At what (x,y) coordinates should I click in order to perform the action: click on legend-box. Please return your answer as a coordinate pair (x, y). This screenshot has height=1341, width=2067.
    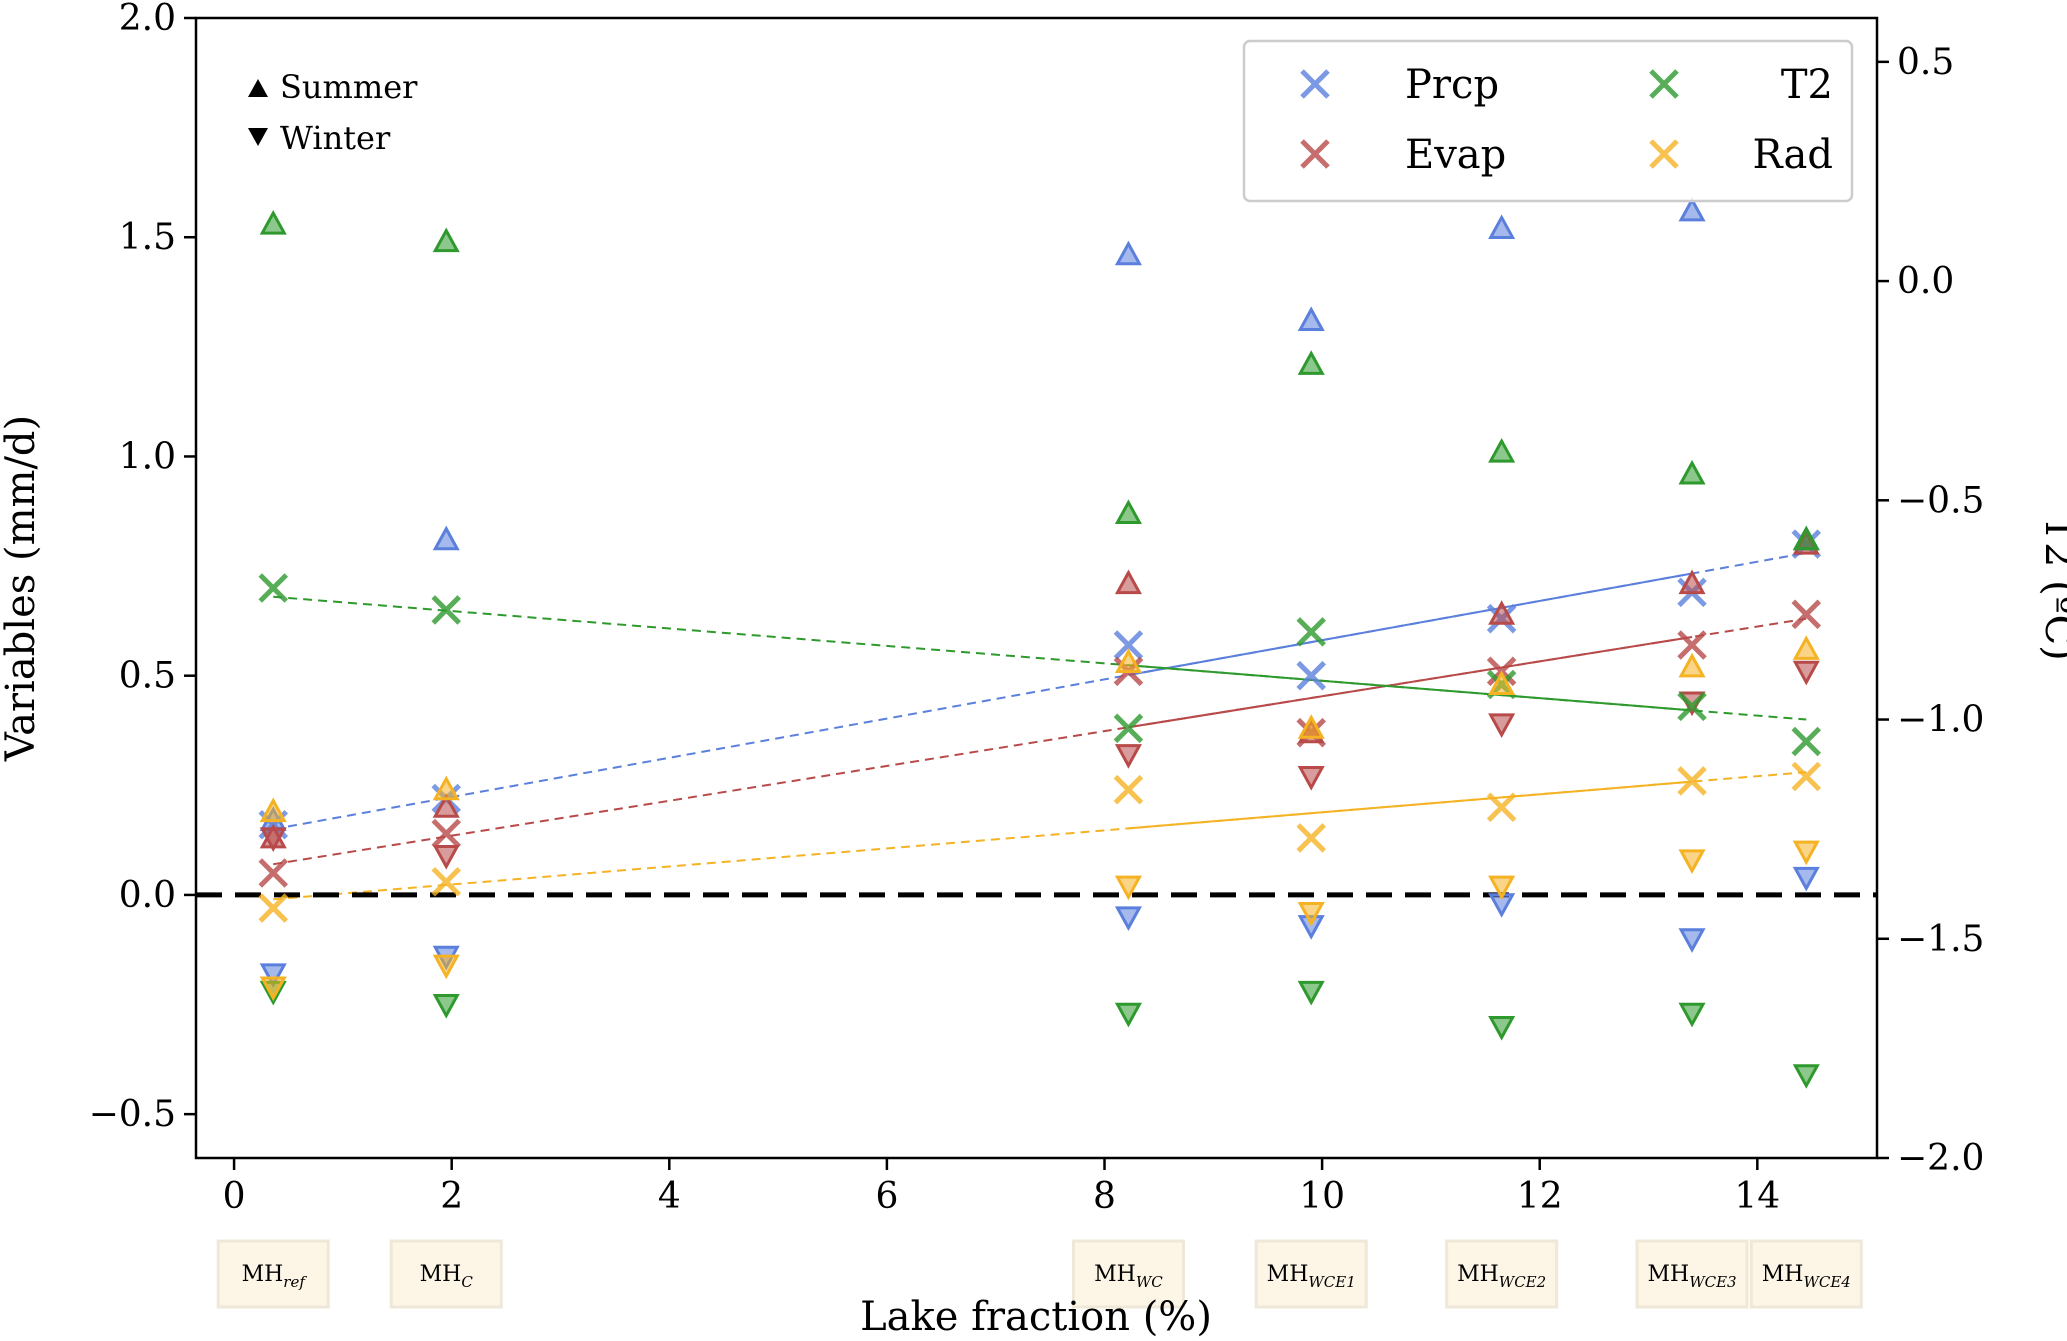
    Looking at the image, I should click on (1548, 121).